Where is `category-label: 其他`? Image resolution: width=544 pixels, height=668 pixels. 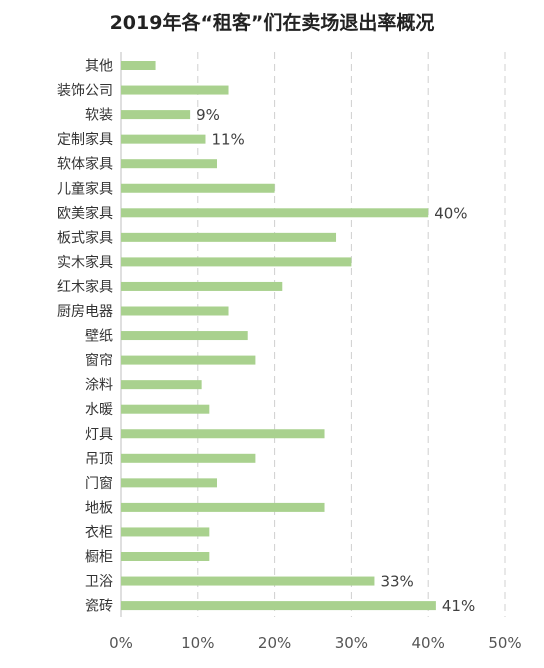
category-label: 其他 is located at coordinates (99, 67).